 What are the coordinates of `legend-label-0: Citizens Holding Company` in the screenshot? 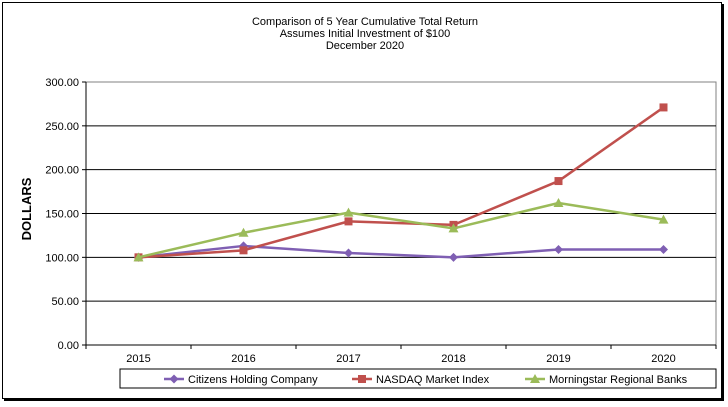 It's located at (253, 380).